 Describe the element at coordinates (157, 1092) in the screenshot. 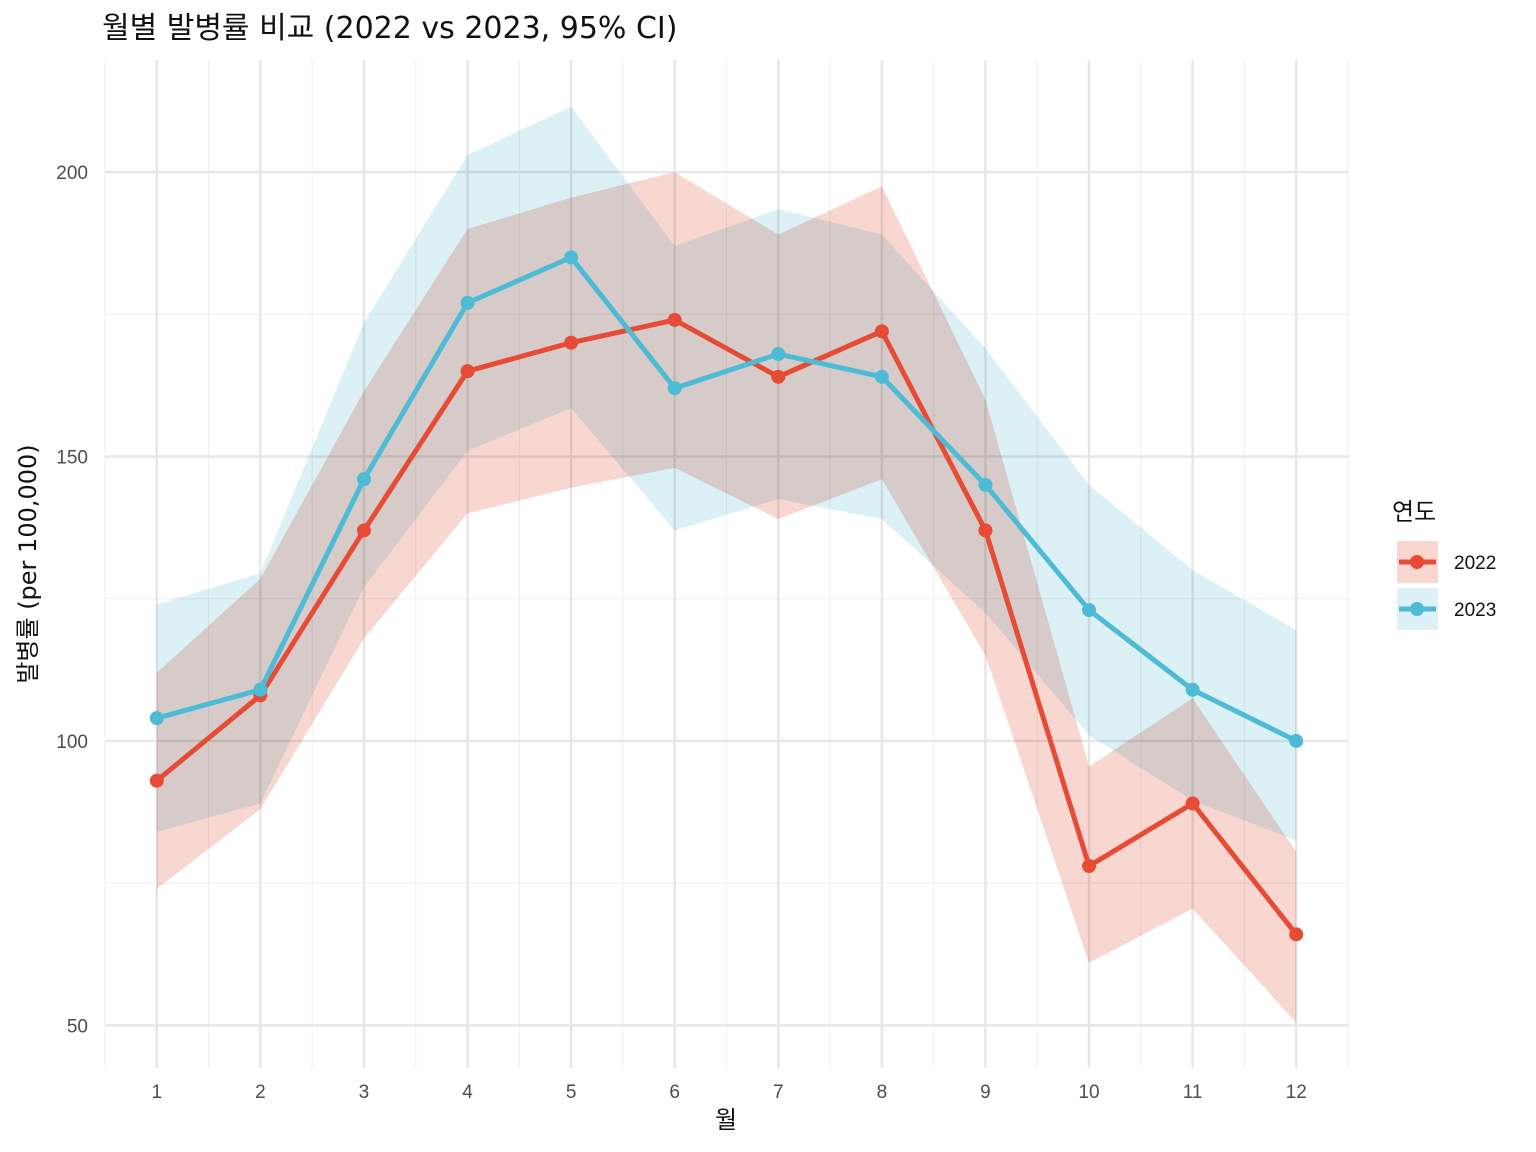

I see `x-tick-label: 1` at that location.